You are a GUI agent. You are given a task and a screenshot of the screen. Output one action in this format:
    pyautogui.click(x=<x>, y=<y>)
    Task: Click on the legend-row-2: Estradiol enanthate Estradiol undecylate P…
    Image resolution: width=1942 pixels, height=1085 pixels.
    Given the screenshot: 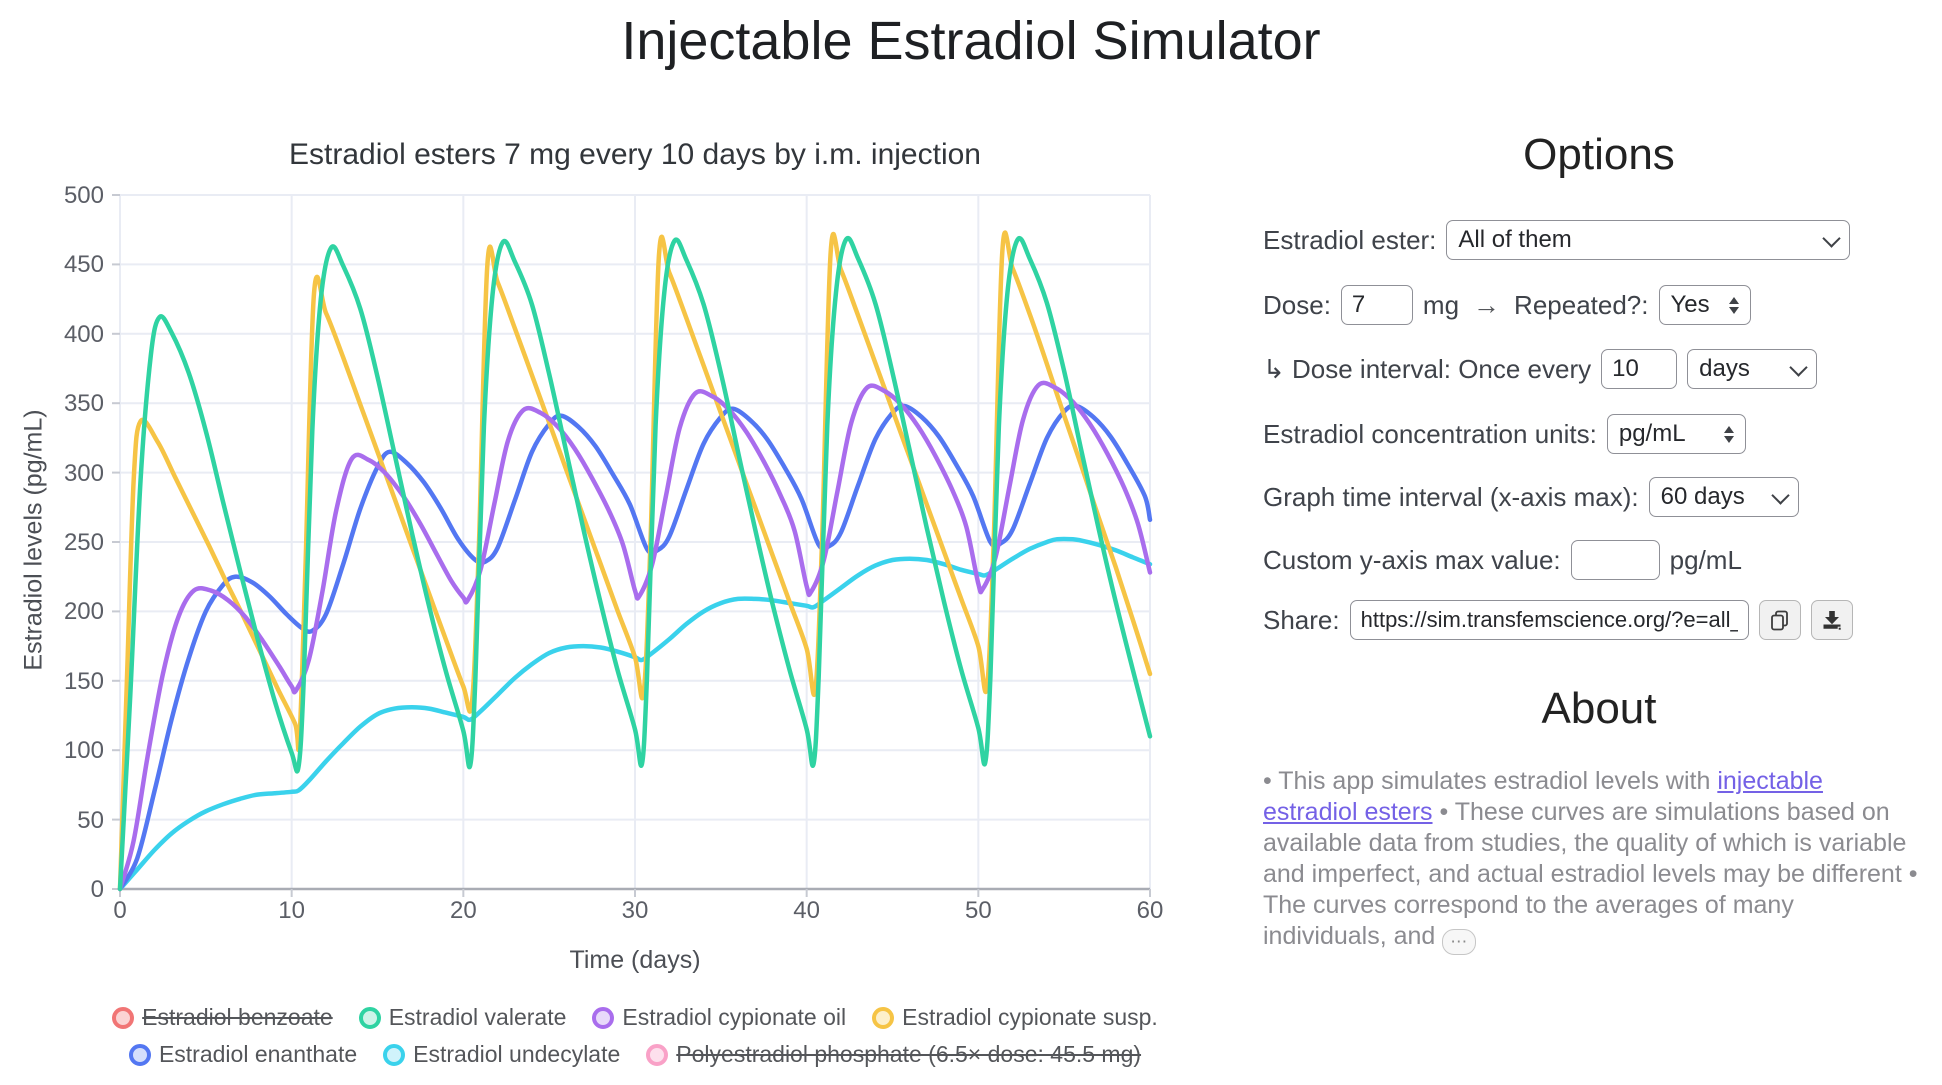 What is the action you would take?
    pyautogui.click(x=635, y=1054)
    